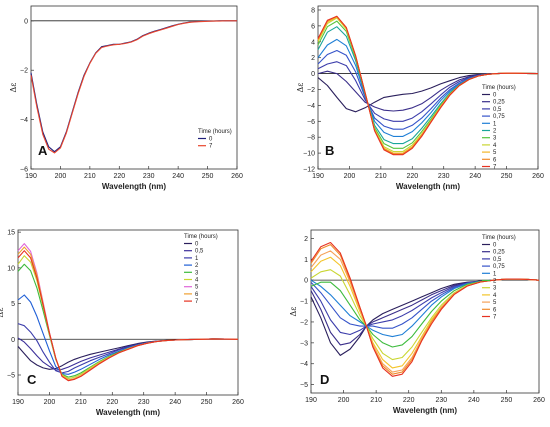 The width and height of the screenshot is (550, 427). Describe the element at coordinates (304, 302) in the screenshot. I see `y-tick-label: −1` at that location.